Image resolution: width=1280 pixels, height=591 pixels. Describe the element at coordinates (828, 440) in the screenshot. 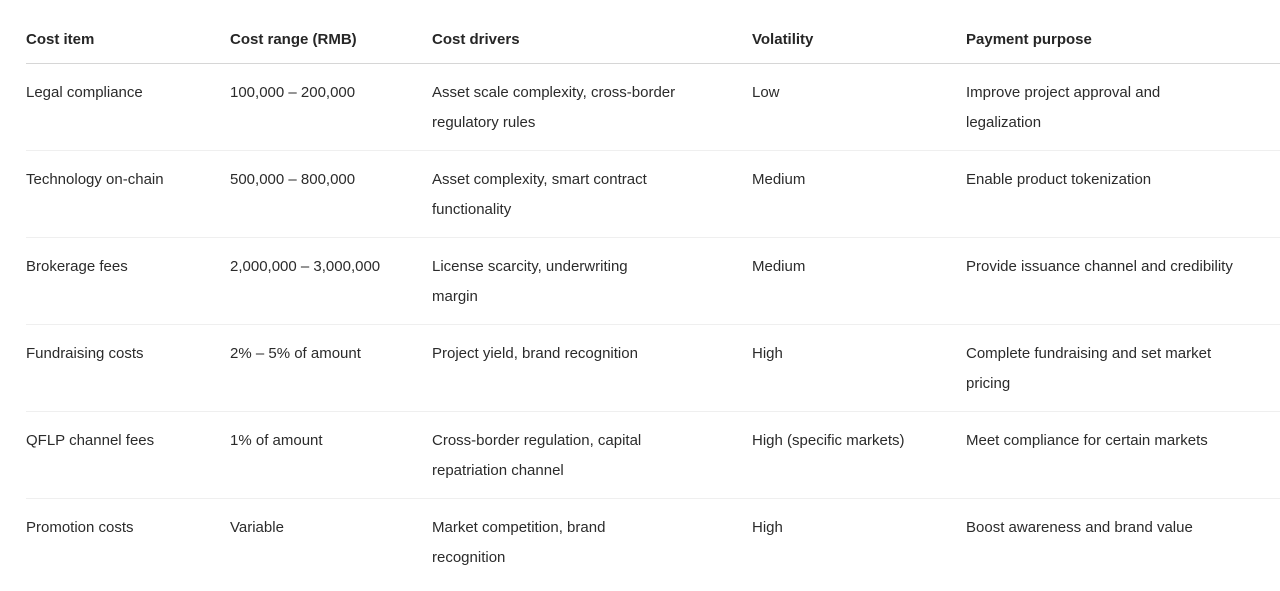

I see `cell-volatility: High (specific markets)` at that location.